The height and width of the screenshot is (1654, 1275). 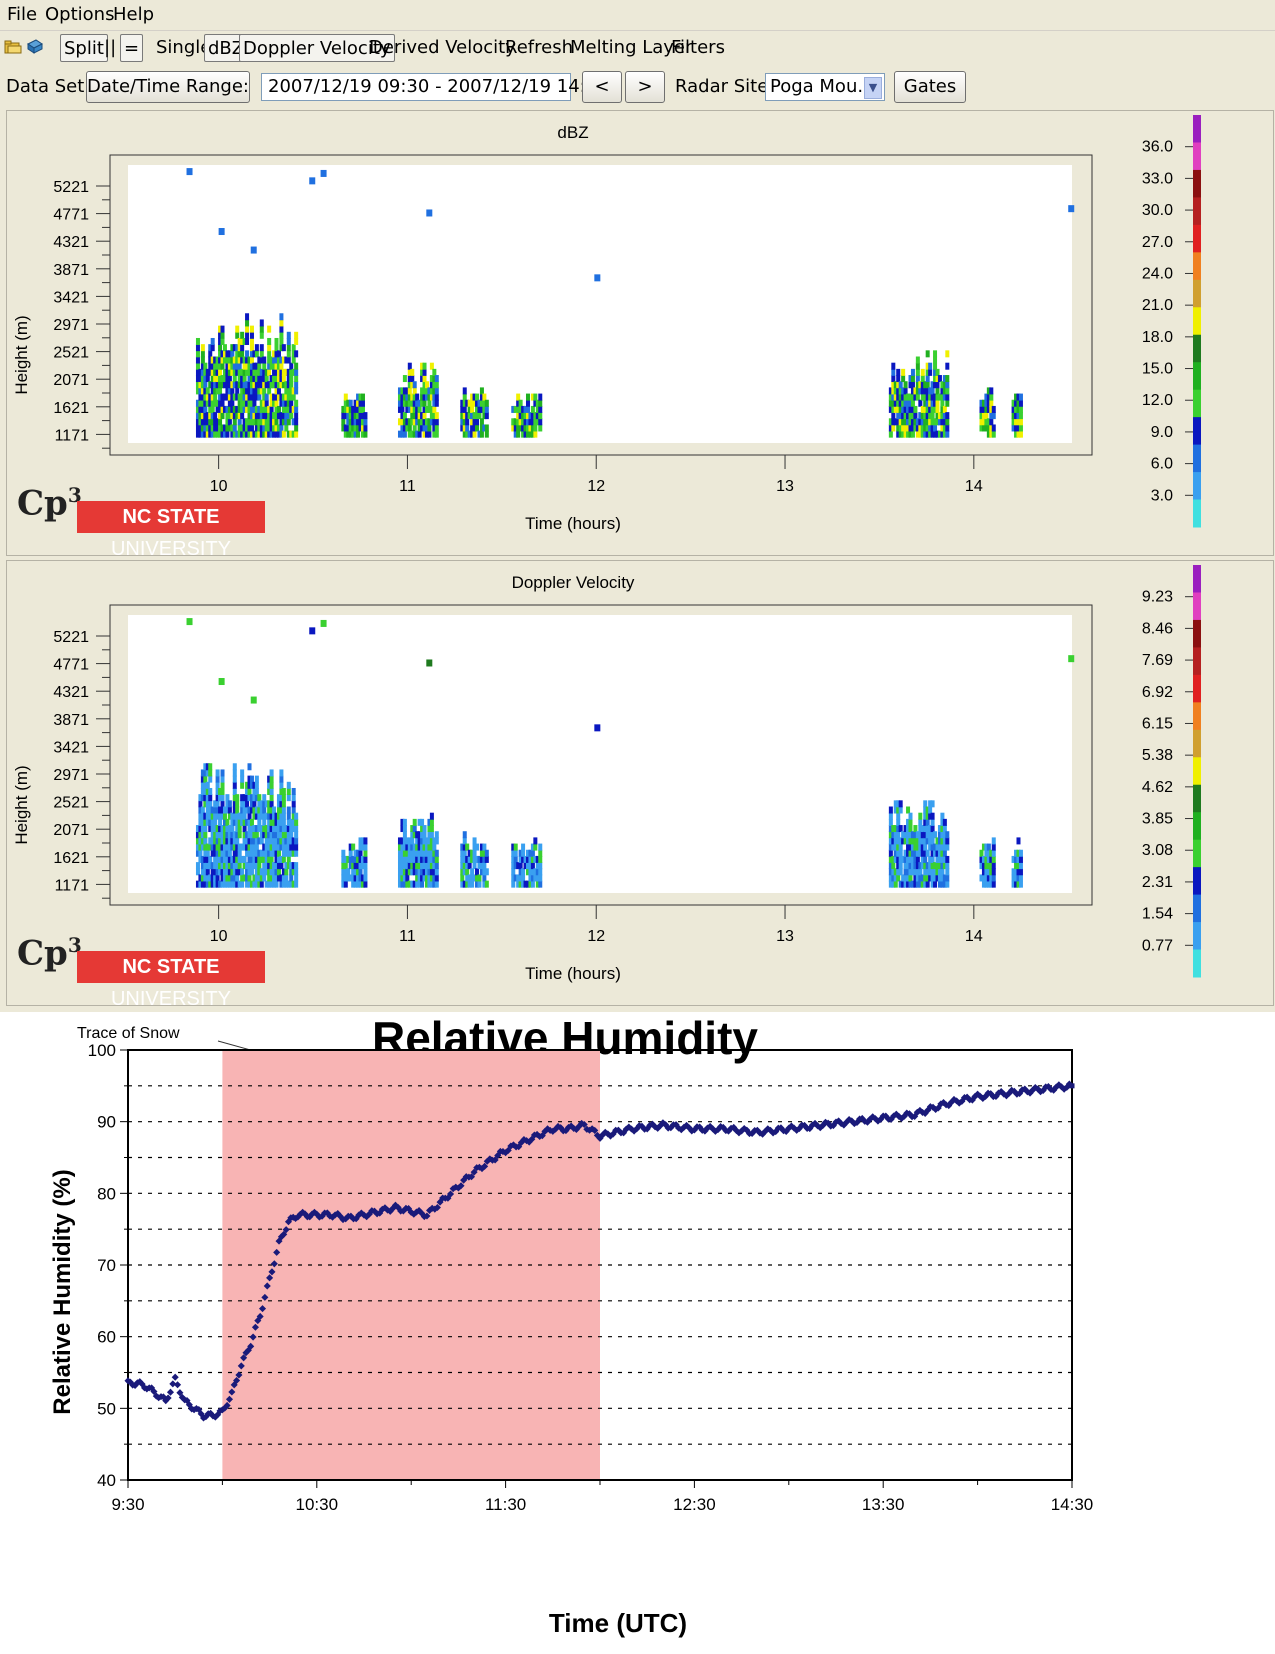 What do you see at coordinates (930, 87) in the screenshot?
I see `gates-button: Gates` at bounding box center [930, 87].